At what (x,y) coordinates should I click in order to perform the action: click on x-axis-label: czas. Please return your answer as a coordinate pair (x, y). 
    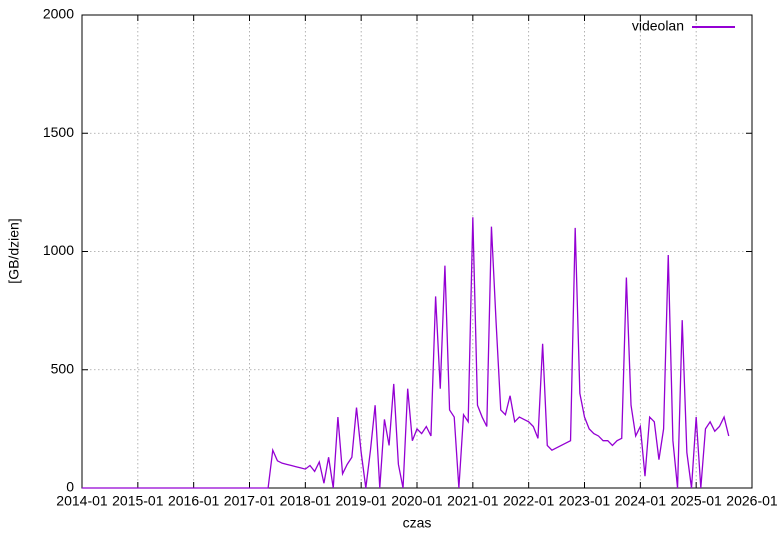
    Looking at the image, I should click on (417, 523).